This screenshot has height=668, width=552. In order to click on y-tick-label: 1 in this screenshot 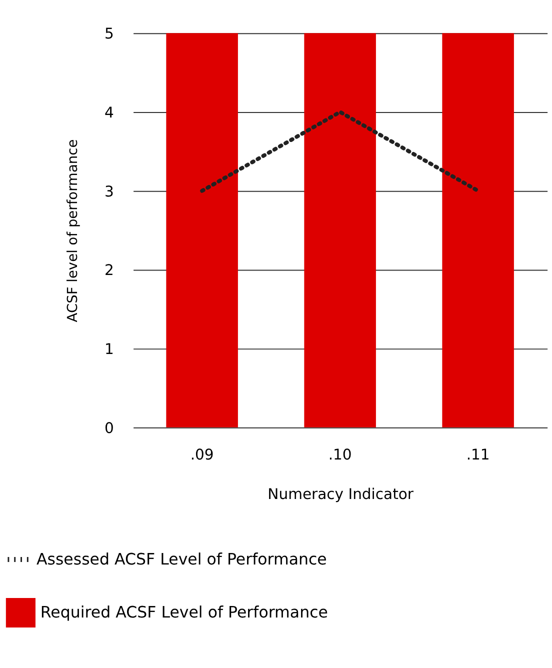, I will do `click(109, 349)`.